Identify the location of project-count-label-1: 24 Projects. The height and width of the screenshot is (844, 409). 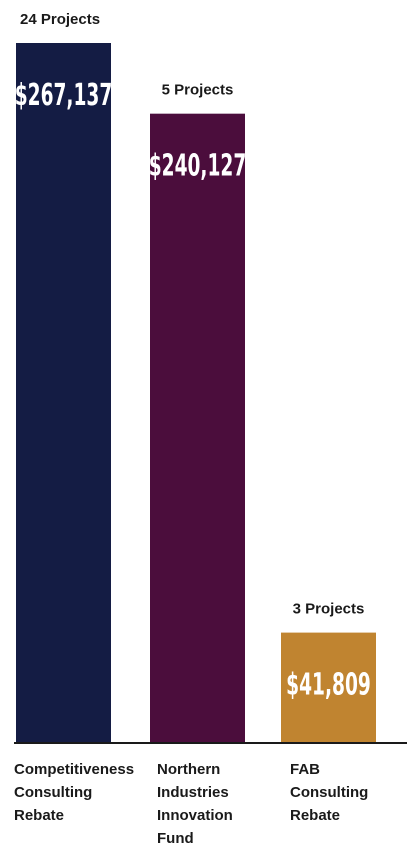
(60, 19).